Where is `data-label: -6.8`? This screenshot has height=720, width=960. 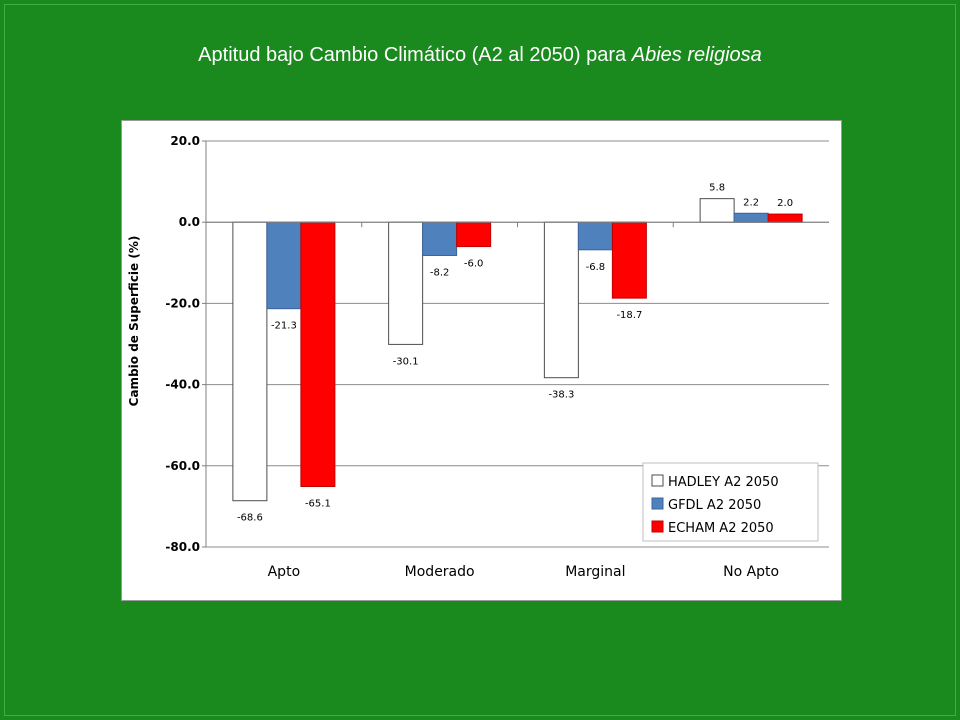
data-label: -6.8 is located at coordinates (596, 267).